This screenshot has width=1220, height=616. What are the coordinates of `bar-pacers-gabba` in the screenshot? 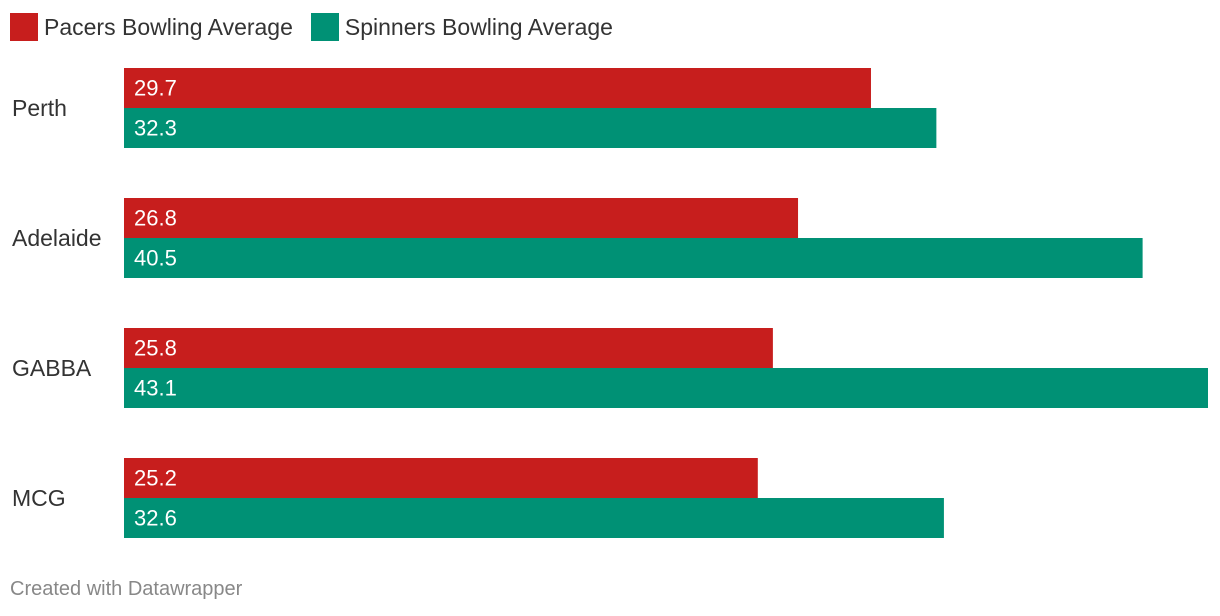 It's located at (448, 348).